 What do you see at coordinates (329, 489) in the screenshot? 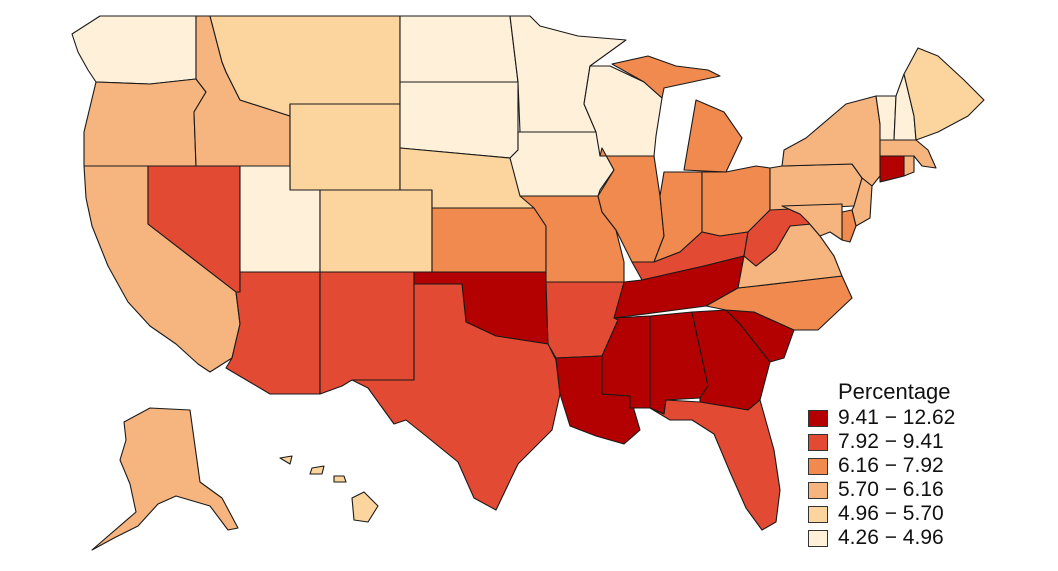
I see `state-hawaii: Hawaii` at bounding box center [329, 489].